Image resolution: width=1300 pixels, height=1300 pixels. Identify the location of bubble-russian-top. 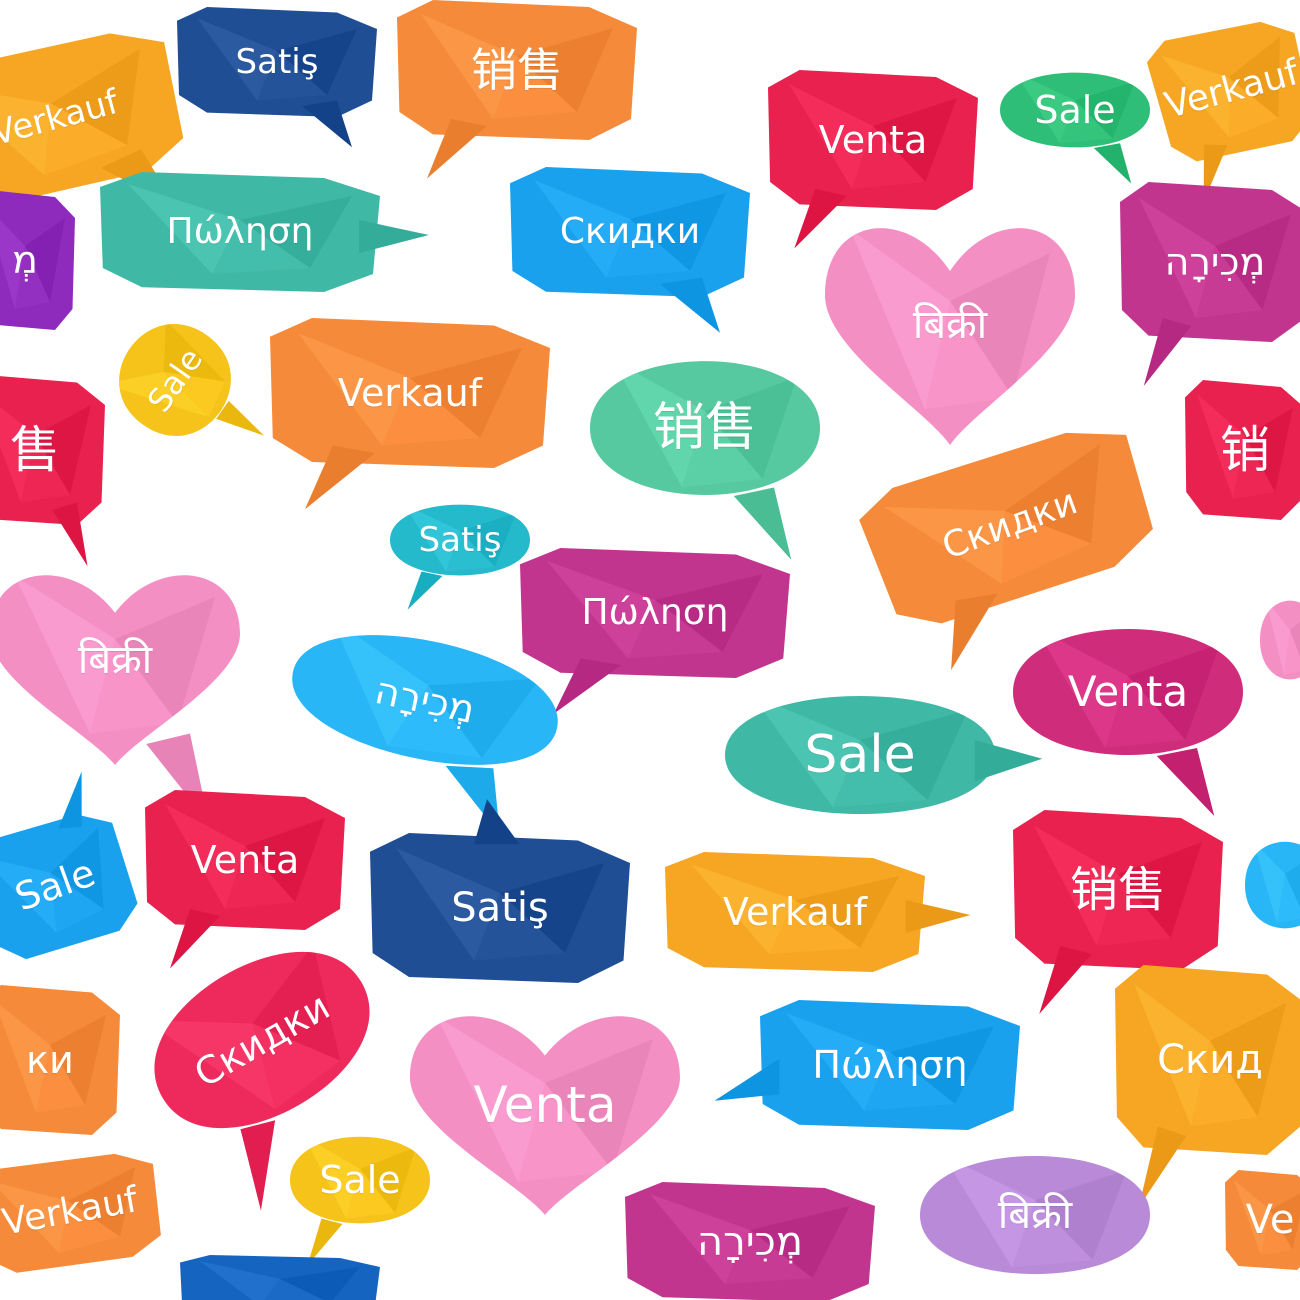
(630, 250).